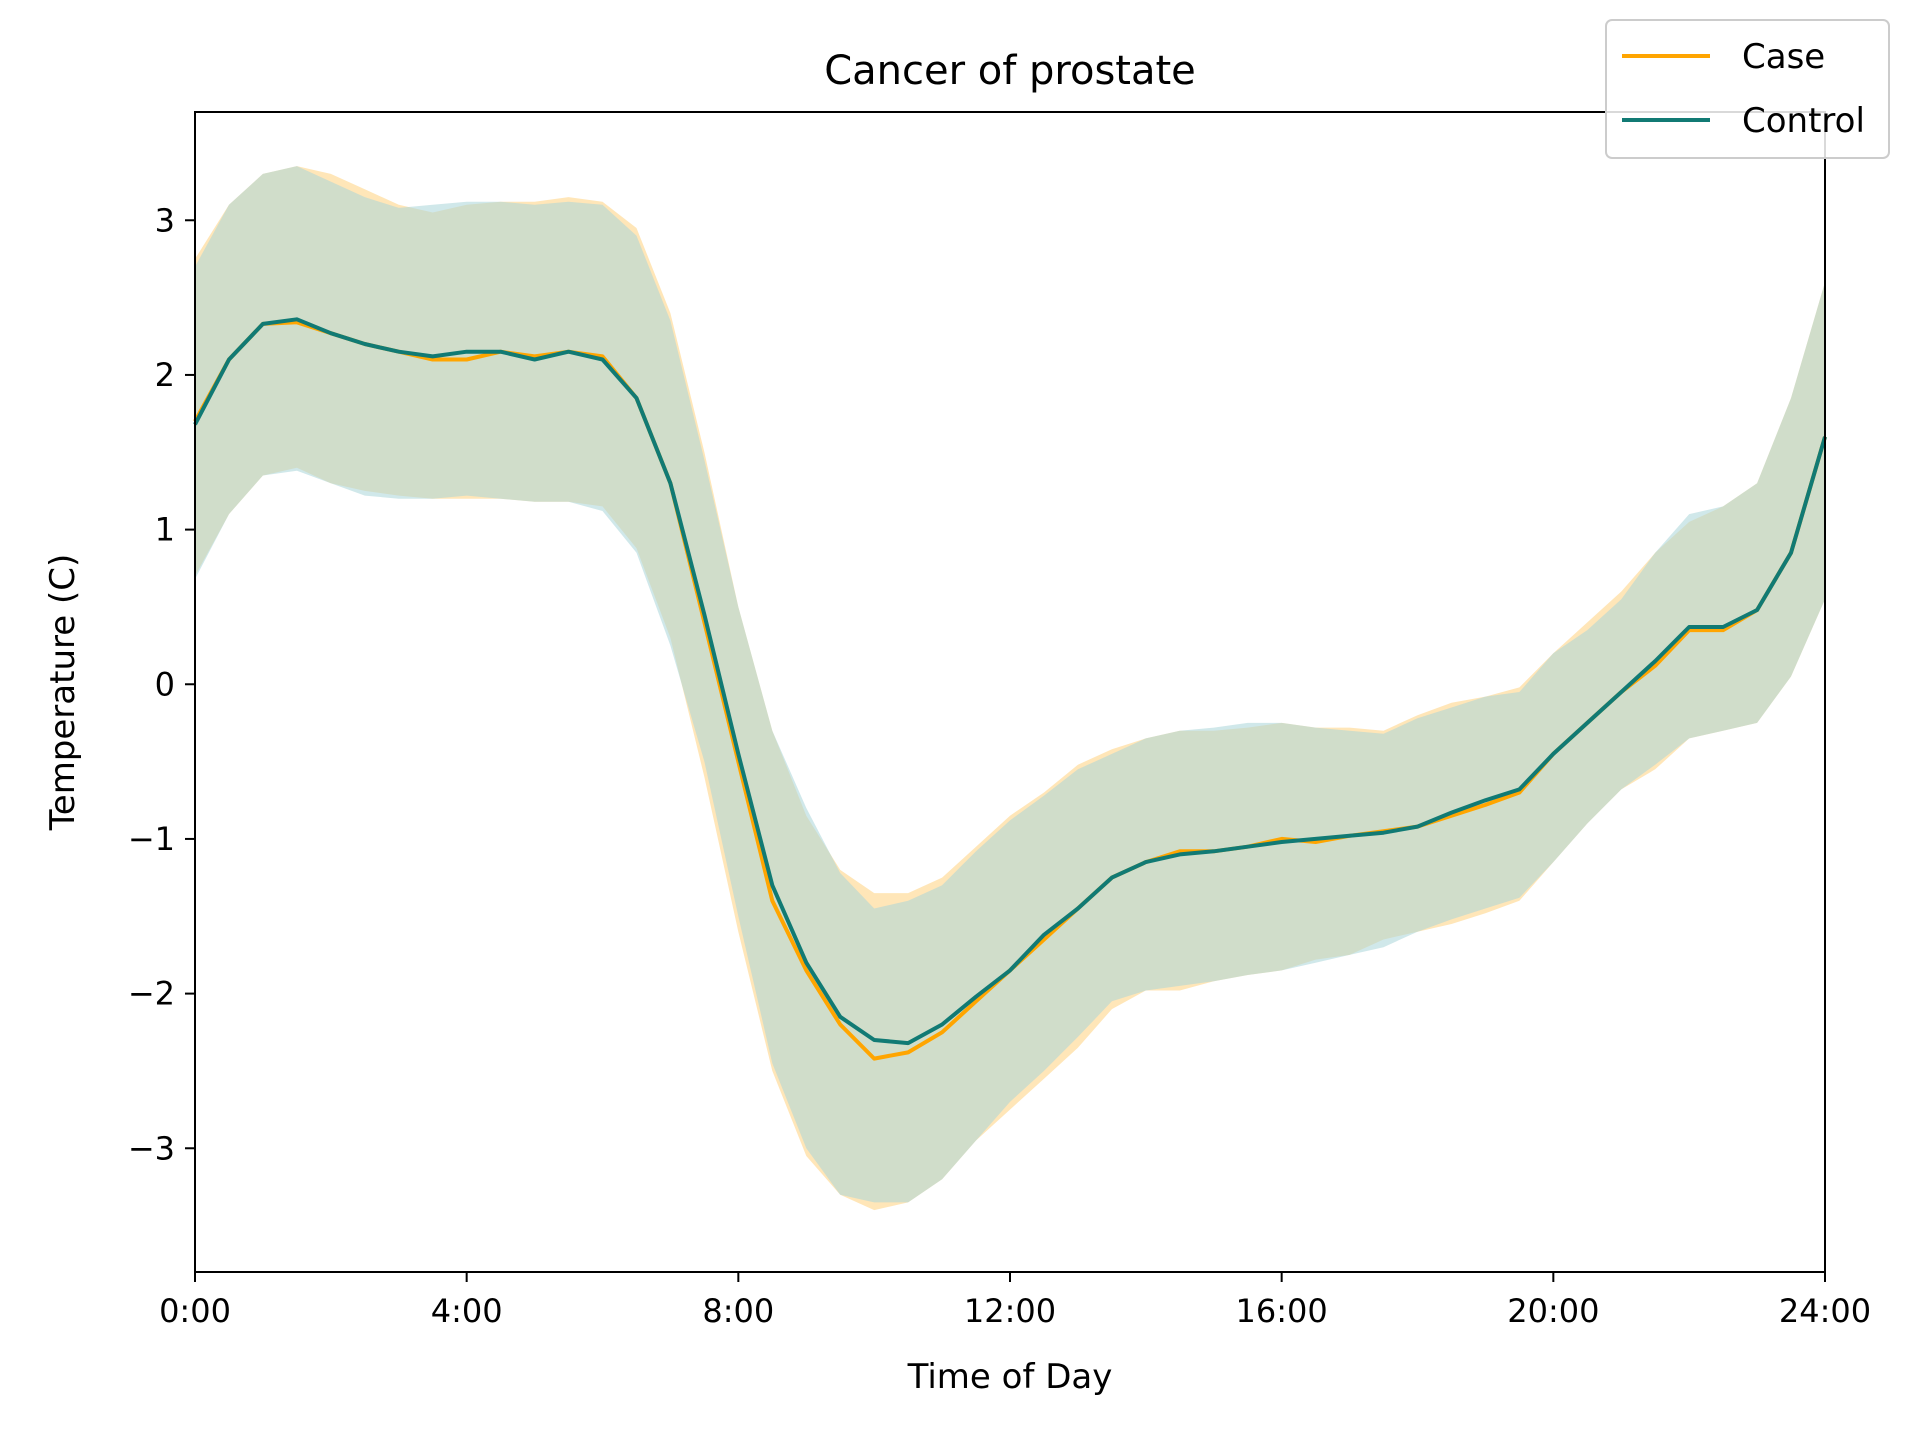 This screenshot has width=1920, height=1440. Describe the element at coordinates (1282, 1311) in the screenshot. I see `x-tick-label: 16:00` at that location.